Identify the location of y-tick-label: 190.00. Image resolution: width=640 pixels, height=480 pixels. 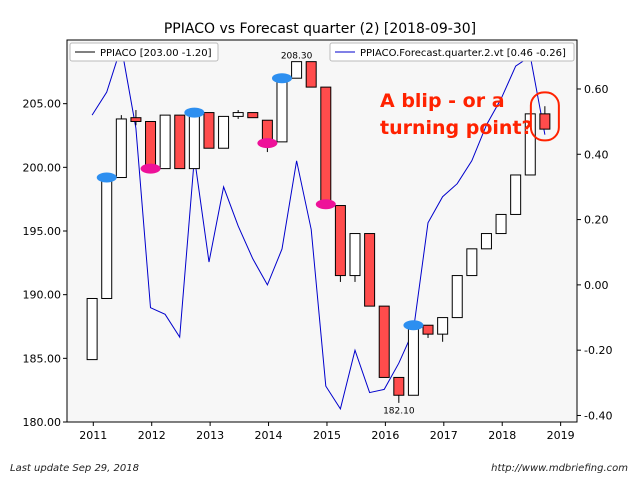
(42, 295).